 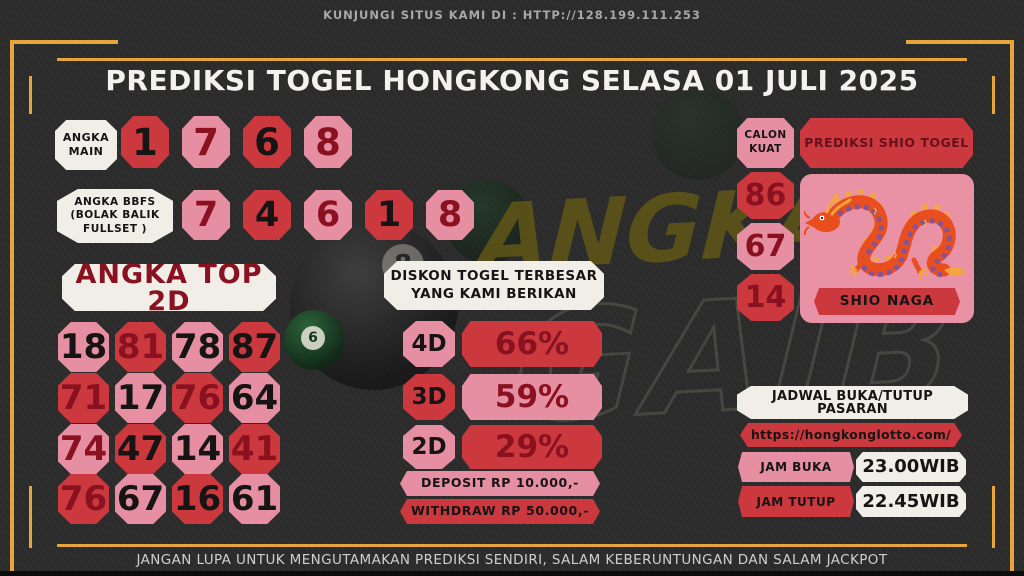 What do you see at coordinates (254, 398) in the screenshot?
I see `top2d-cell: 64` at bounding box center [254, 398].